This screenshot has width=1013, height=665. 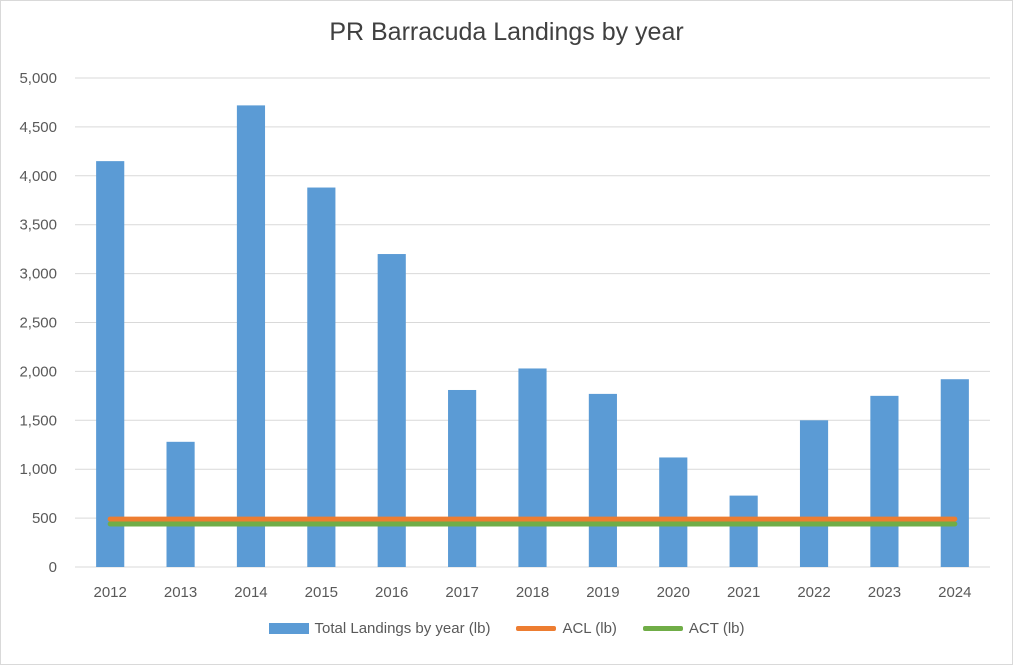 What do you see at coordinates (38, 78) in the screenshot?
I see `y-tick-label: 5,000` at bounding box center [38, 78].